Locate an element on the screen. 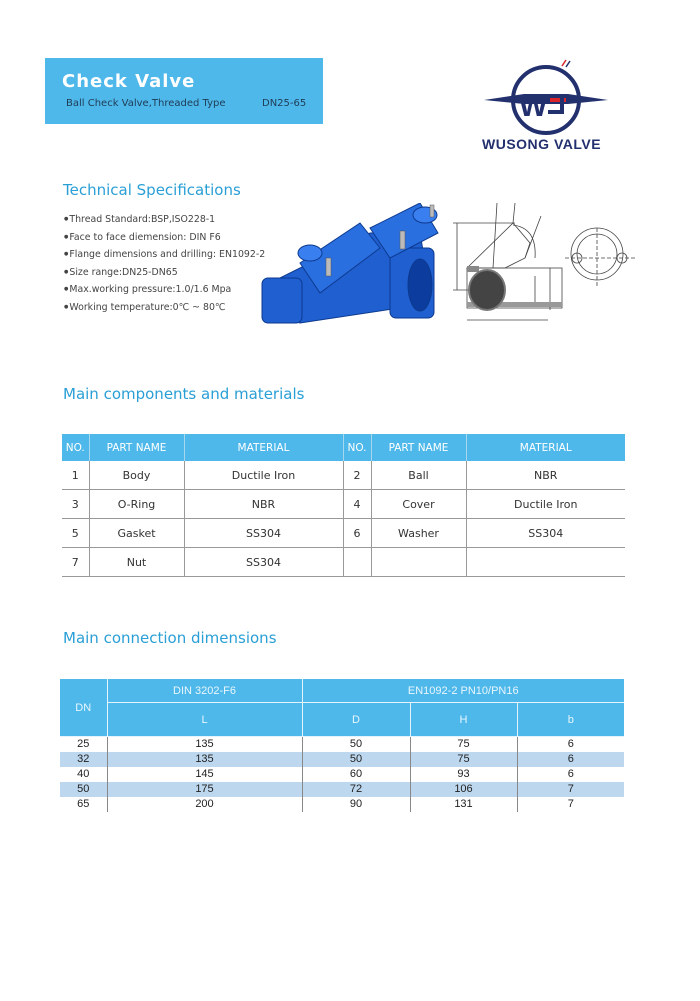  page-title: Check Valve is located at coordinates (129, 81).